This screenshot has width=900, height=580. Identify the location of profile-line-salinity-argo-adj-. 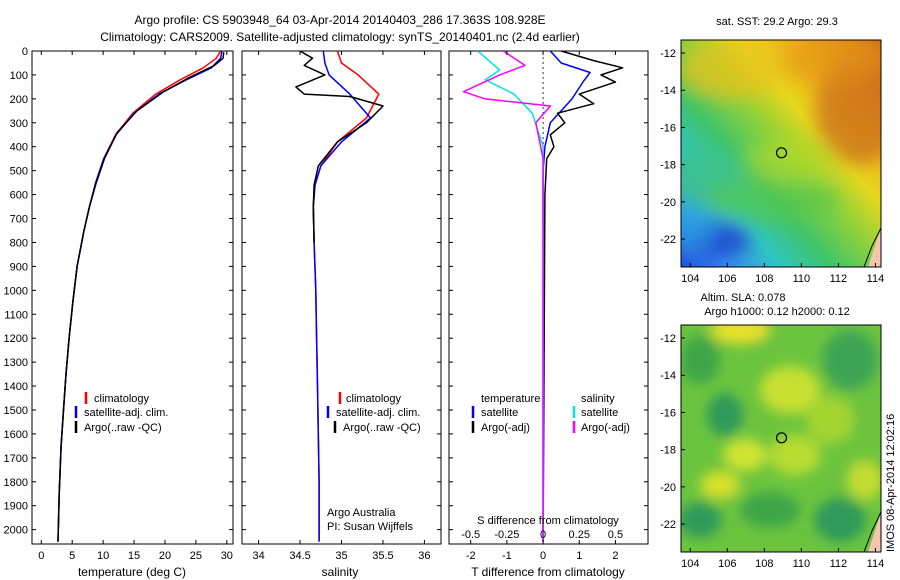
(507, 296).